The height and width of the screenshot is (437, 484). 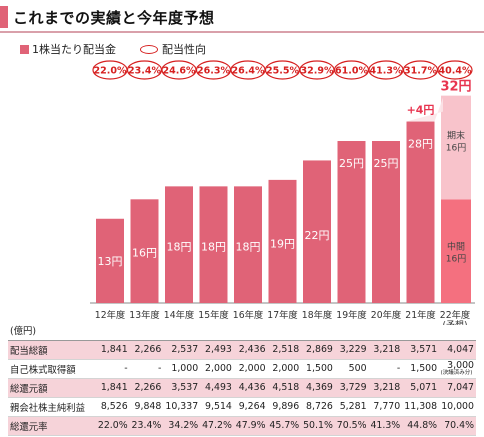 I want to click on payout-ratio-label: 26.4%, so click(x=248, y=71).